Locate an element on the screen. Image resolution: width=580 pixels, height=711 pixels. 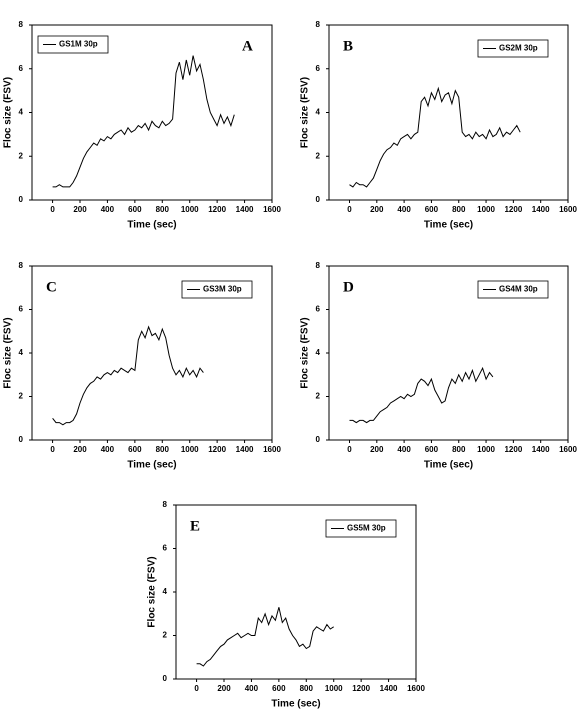
panel-label: B is located at coordinates (348, 46).